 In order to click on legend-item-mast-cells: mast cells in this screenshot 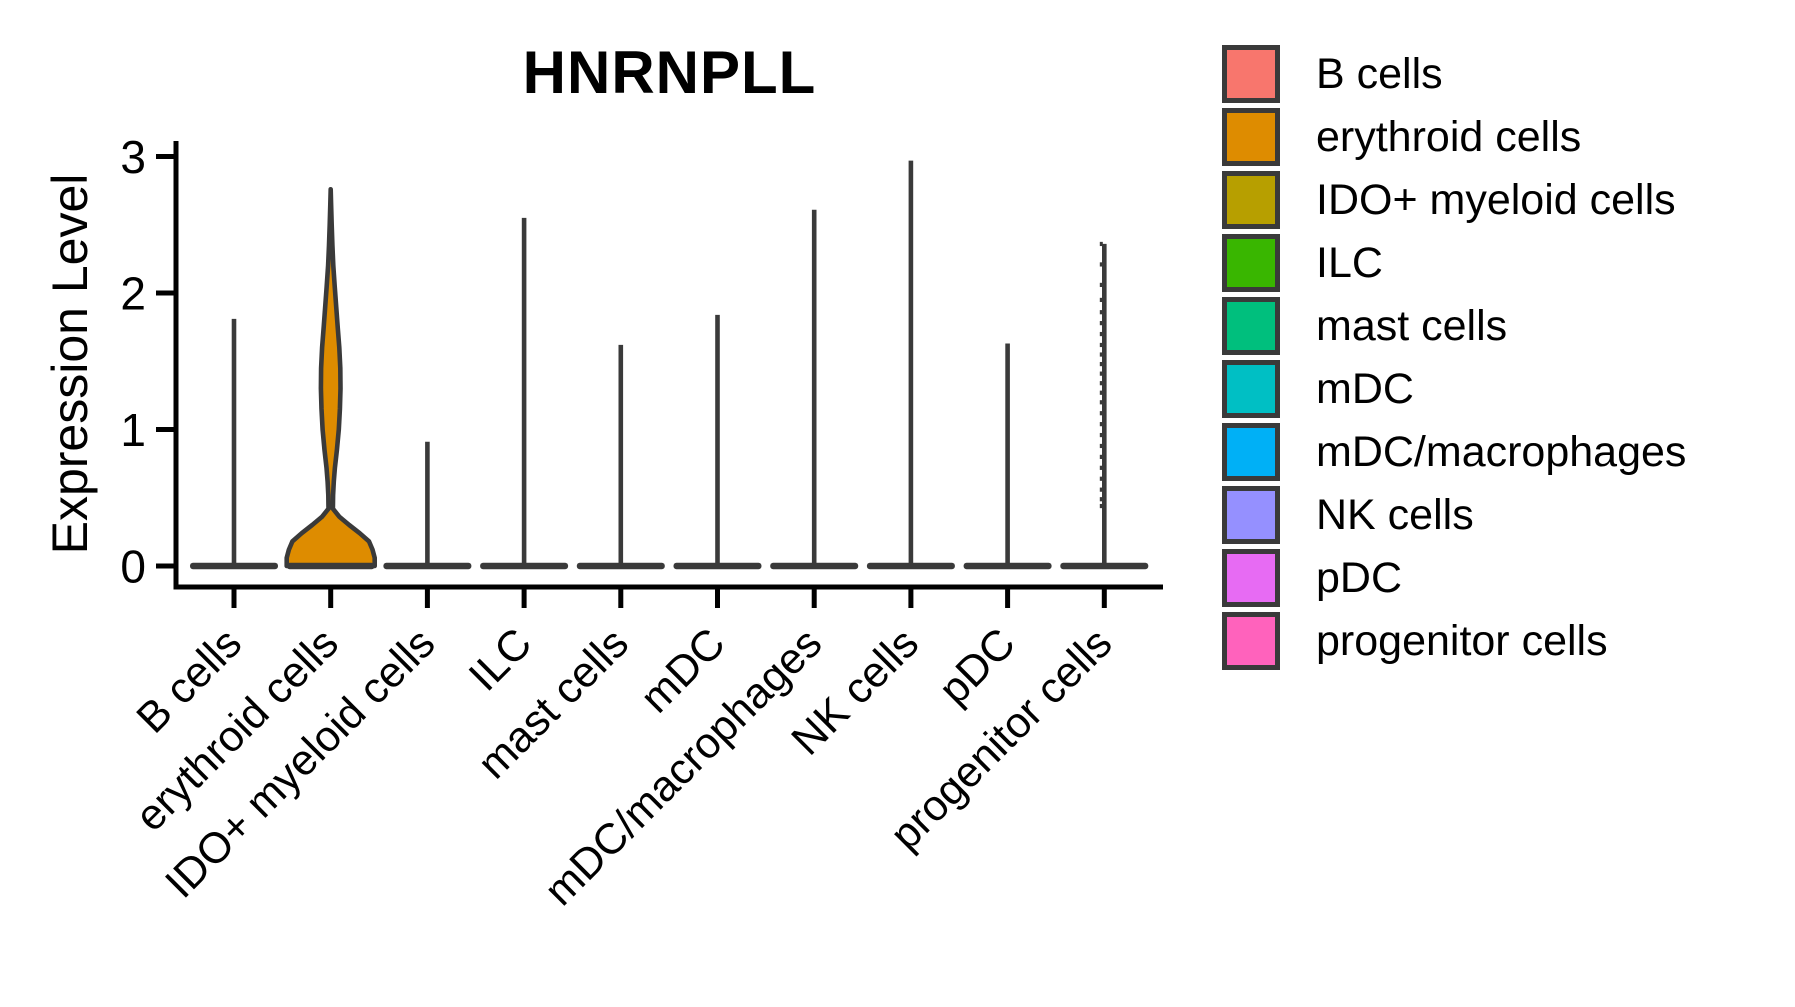, I will do `click(1454, 326)`.